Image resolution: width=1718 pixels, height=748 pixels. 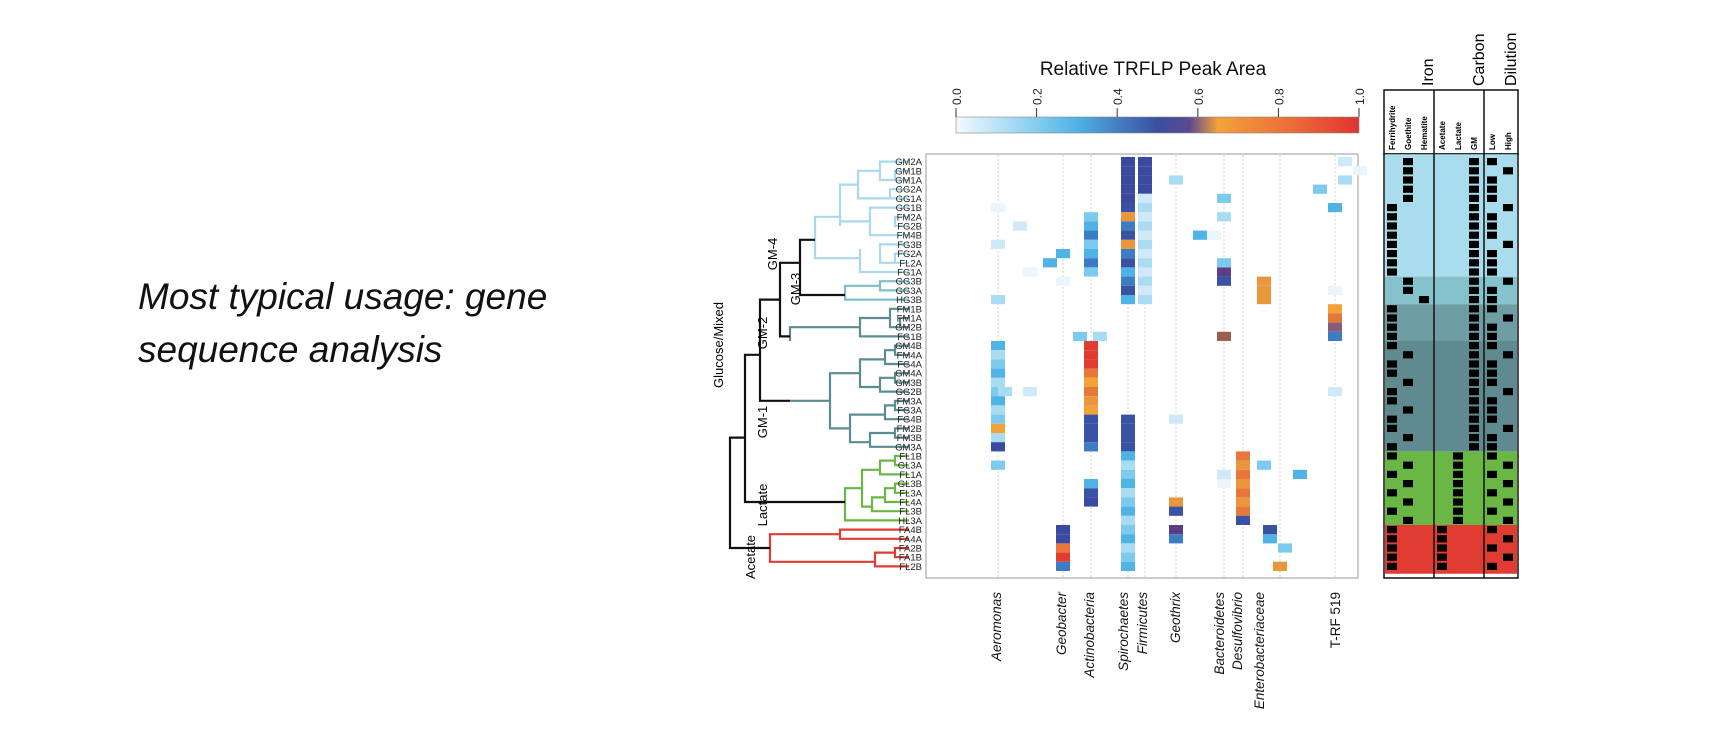 What do you see at coordinates (1511, 59) in the screenshot?
I see `panel-header-dilution: Dilution` at bounding box center [1511, 59].